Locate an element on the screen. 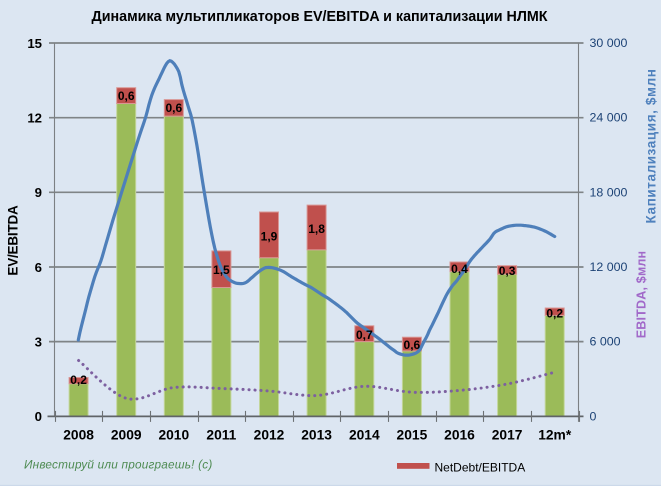 This screenshot has width=661, height=486. svg-text: 2016 is located at coordinates (459, 435).